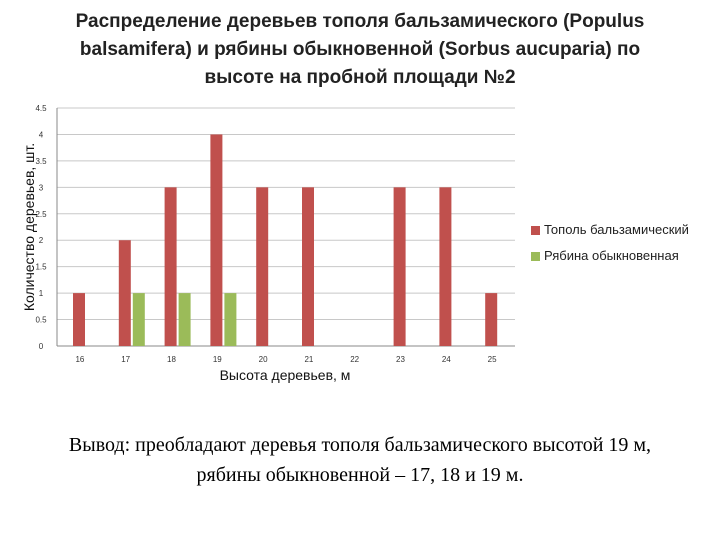  Describe the element at coordinates (217, 359) in the screenshot. I see `x-tick-label: 19` at that location.